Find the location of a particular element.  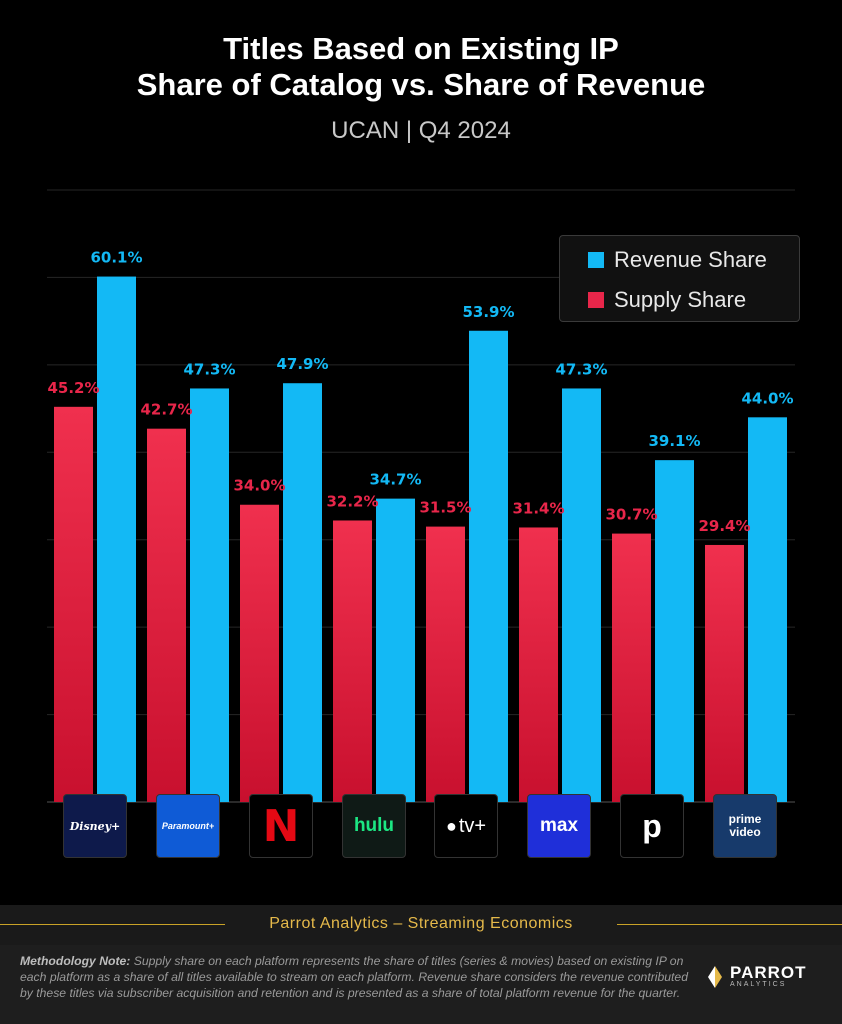

chart-subtitle: UCAN | Q4 2024 is located at coordinates (421, 130).